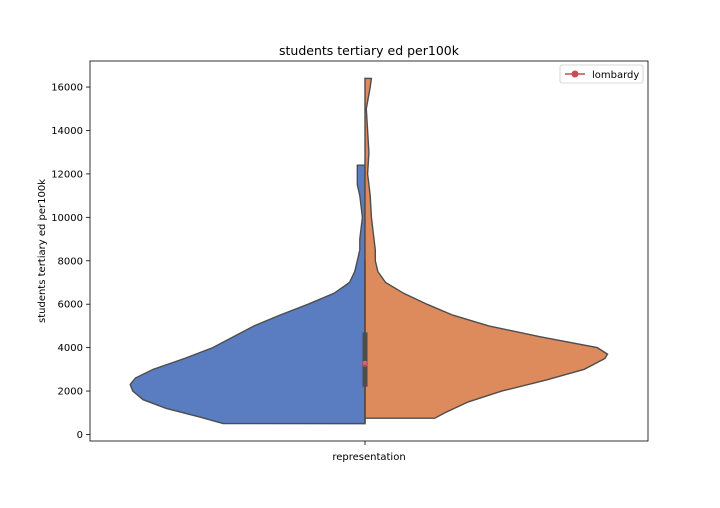  Describe the element at coordinates (67, 174) in the screenshot. I see `y-tick-label: 12000` at that location.